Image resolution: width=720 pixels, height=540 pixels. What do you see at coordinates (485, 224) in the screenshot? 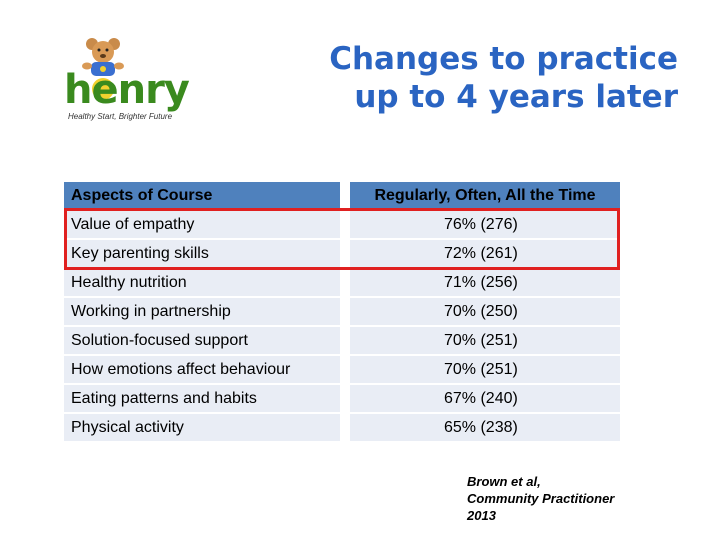
I see `row-value: 76% (276)` at bounding box center [485, 224].